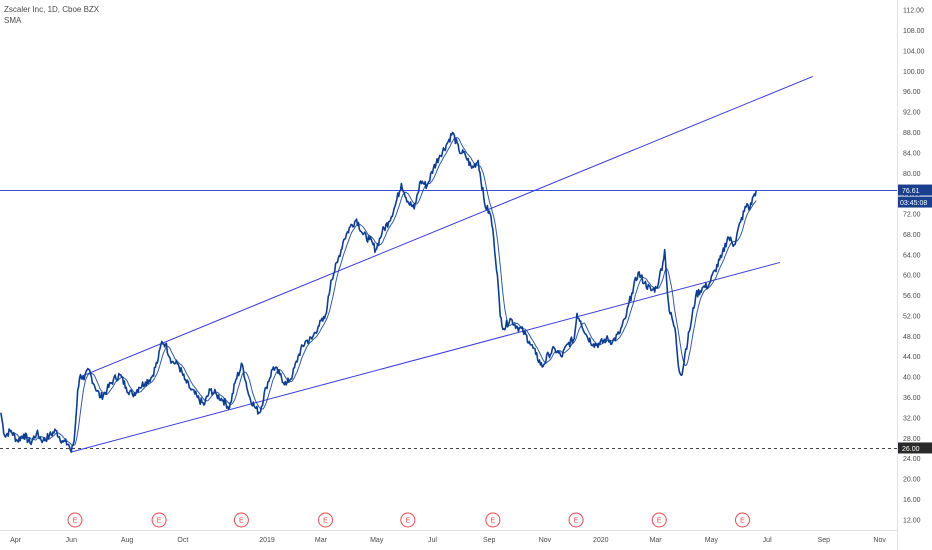 This screenshot has height=550, width=932. What do you see at coordinates (912, 500) in the screenshot?
I see `price-tick-label: 16.00` at bounding box center [912, 500].